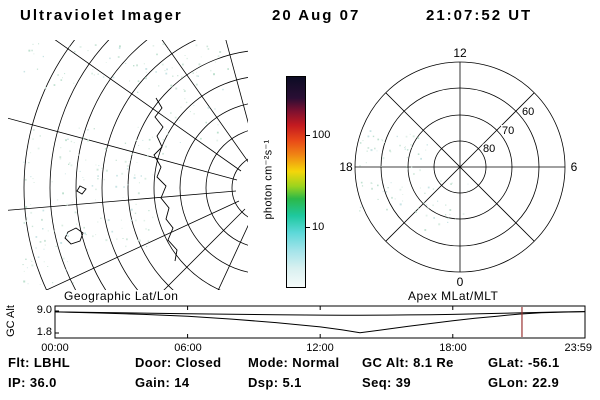  What do you see at coordinates (508, 131) in the screenshot?
I see `ring-label-70: 70` at bounding box center [508, 131].